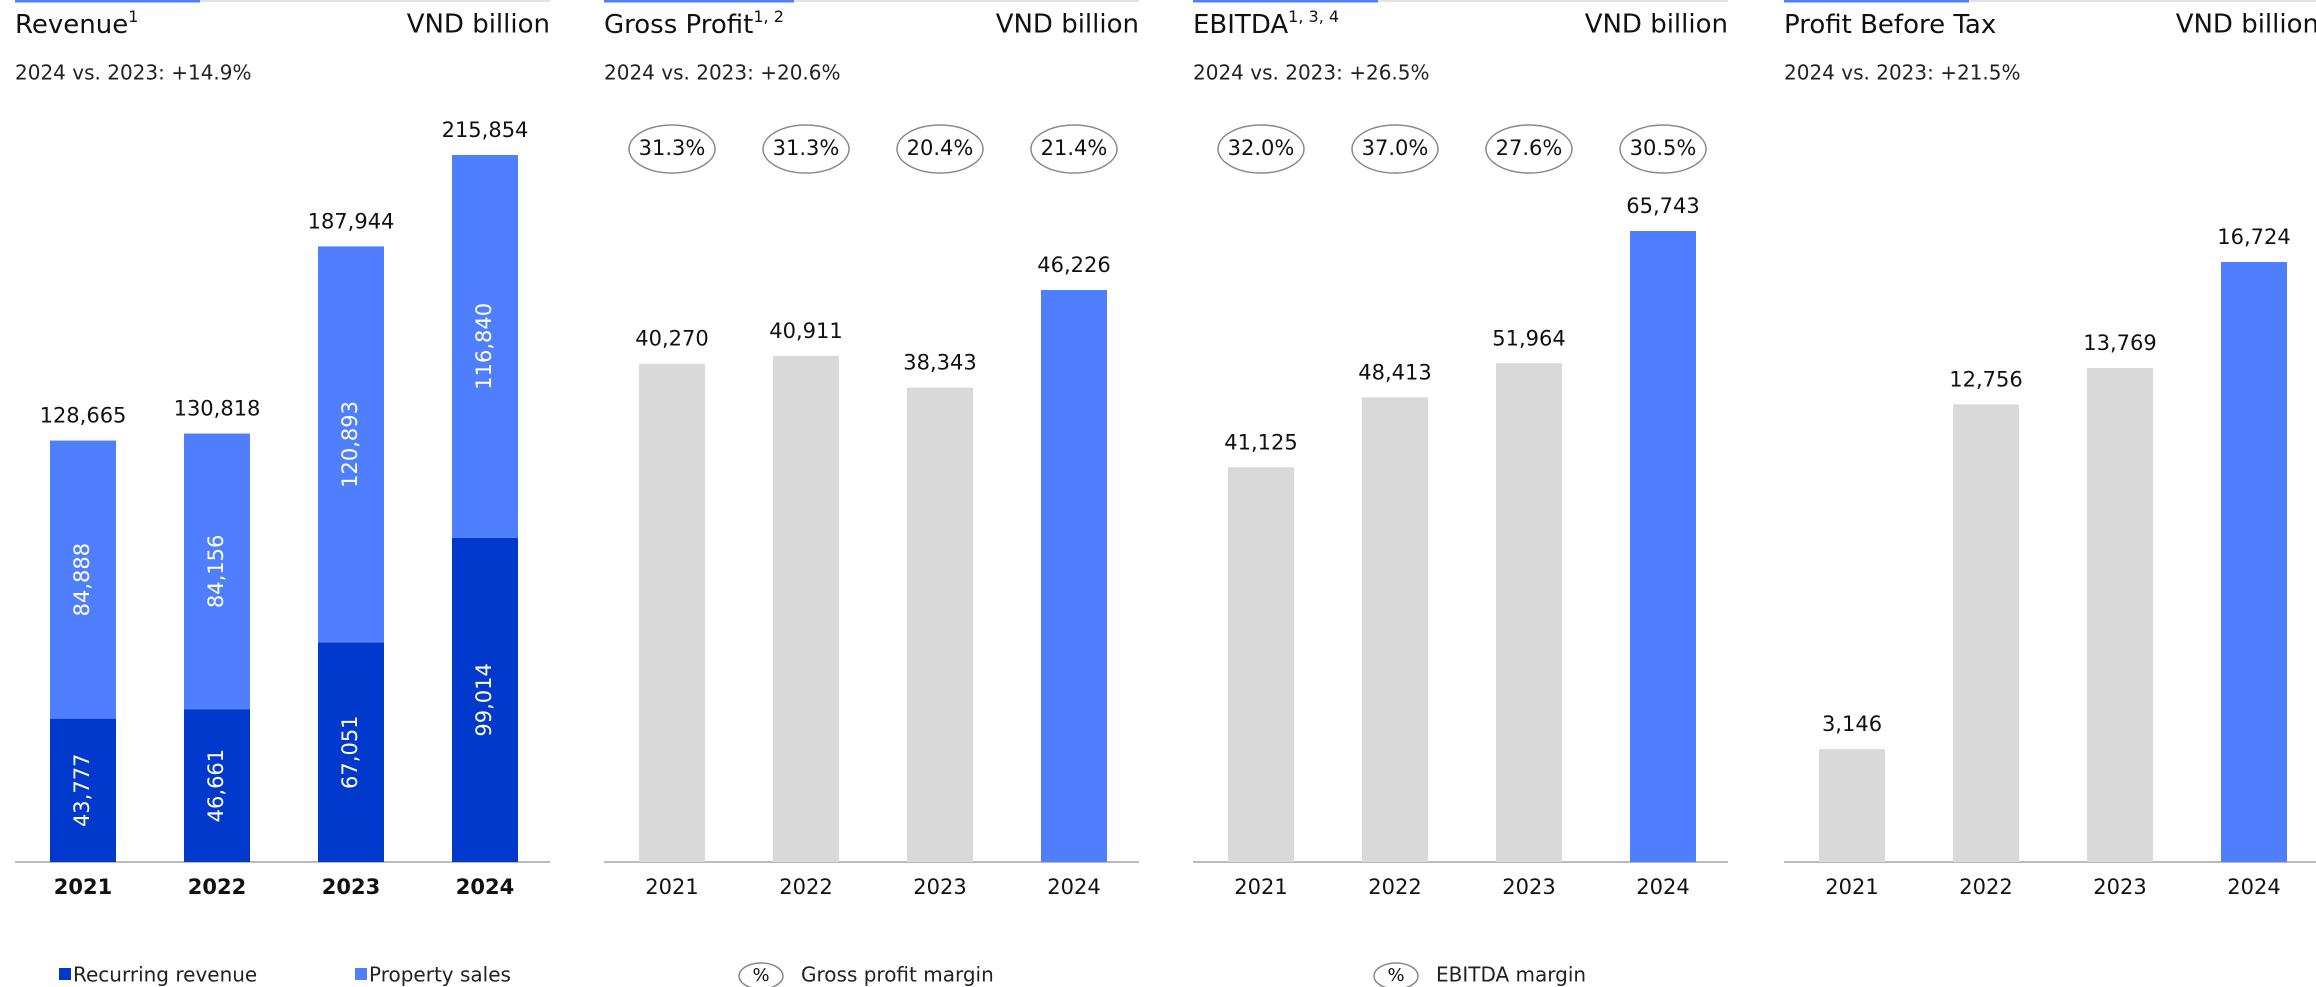 The image size is (2316, 987). I want to click on value-label: 51,964, so click(1528, 338).